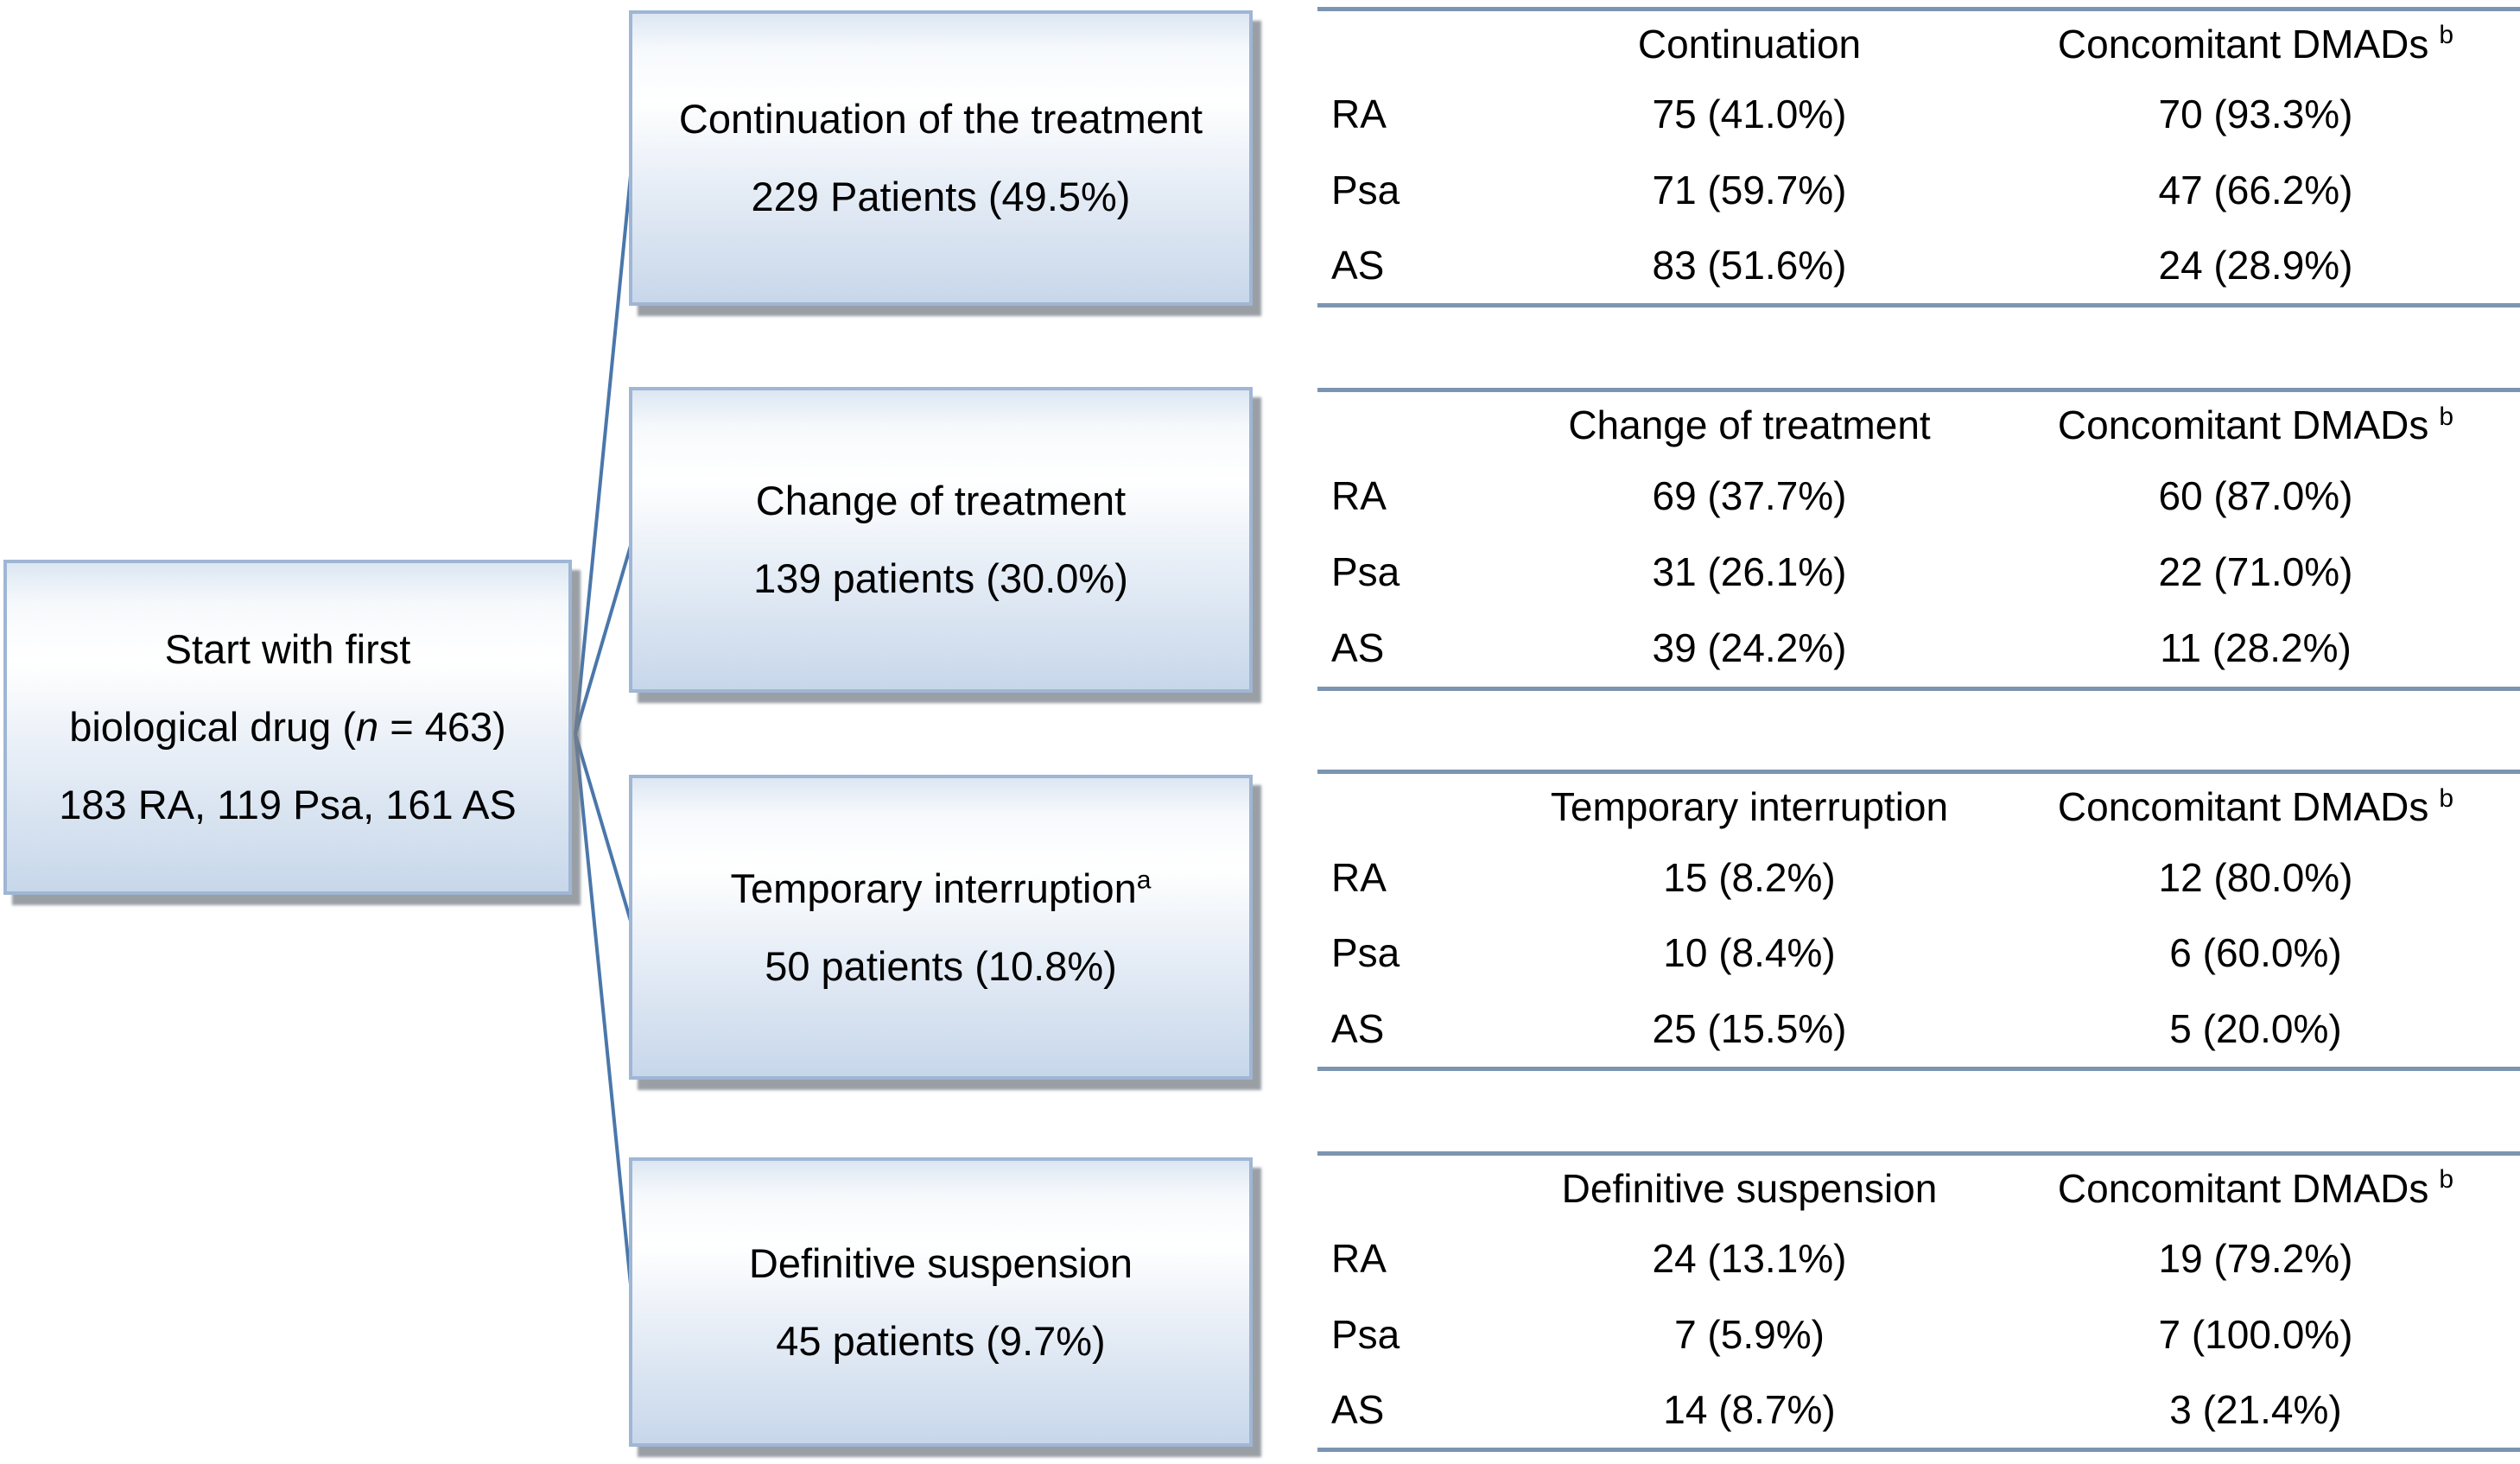  What do you see at coordinates (1749, 114) in the screenshot?
I see `cell-outcome: 75 (41.0%)` at bounding box center [1749, 114].